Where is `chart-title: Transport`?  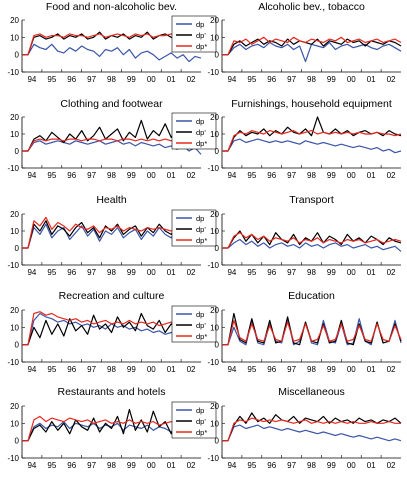 chart-title: Transport is located at coordinates (311, 200).